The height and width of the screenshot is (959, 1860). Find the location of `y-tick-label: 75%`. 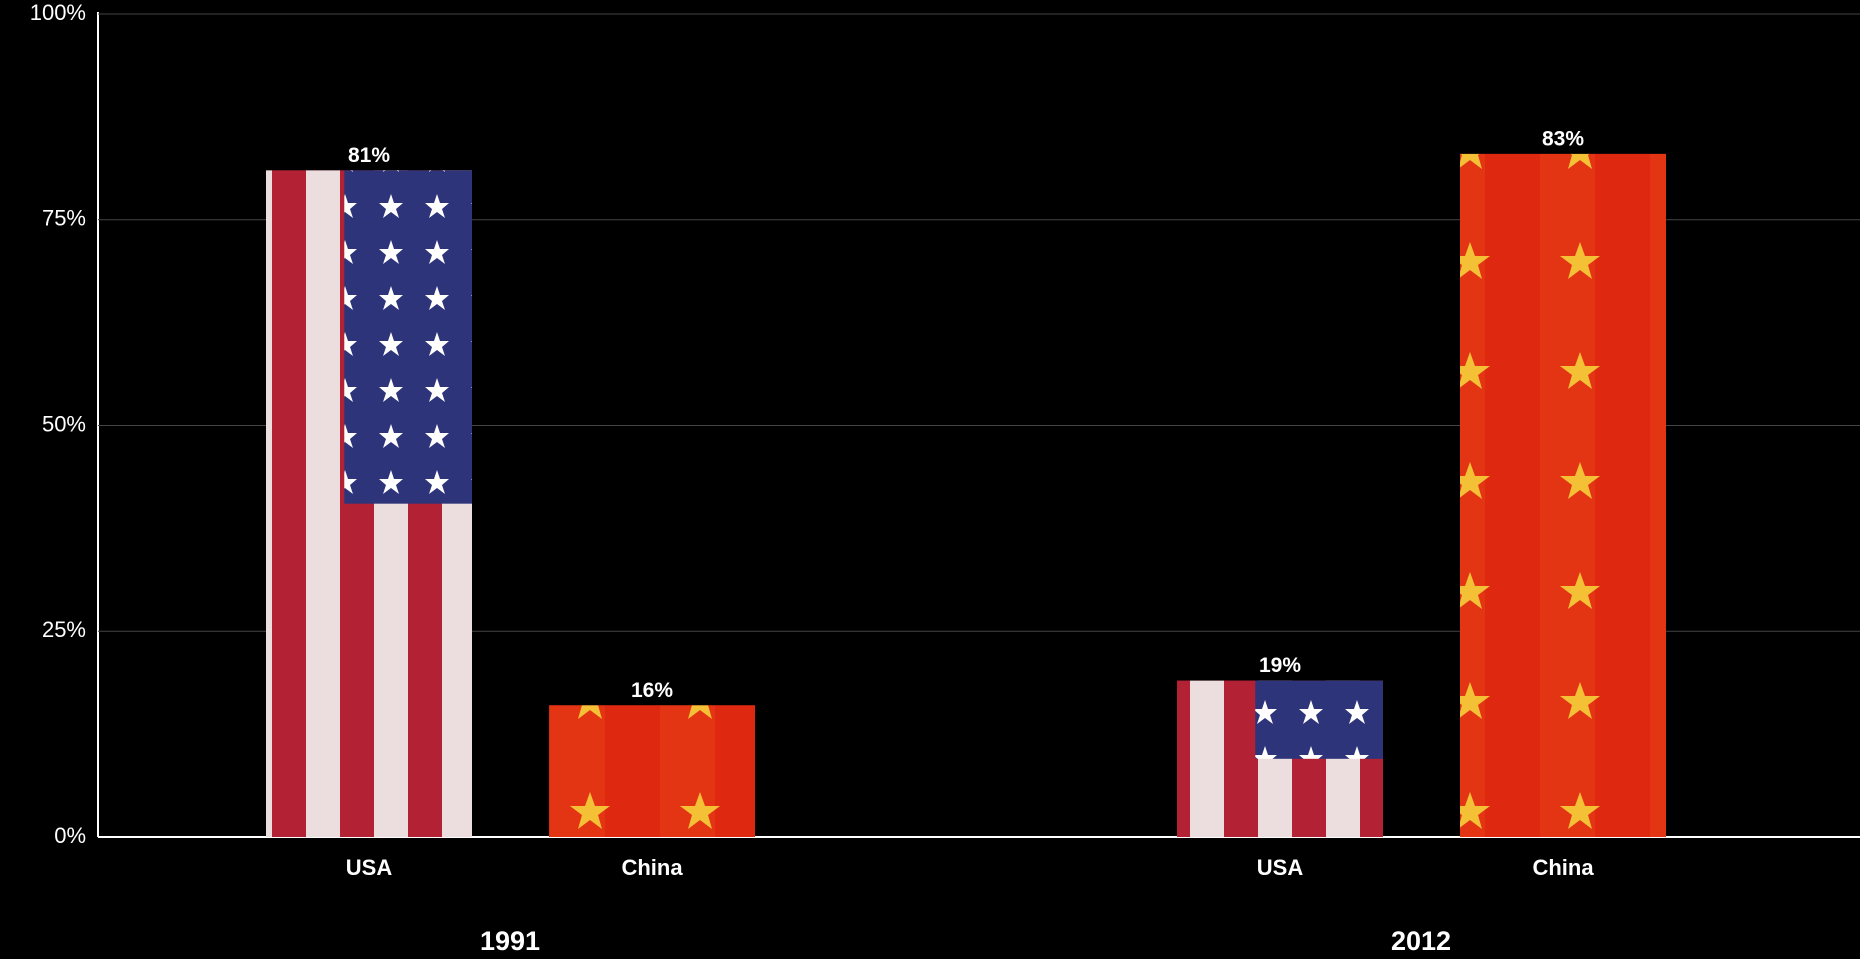

y-tick-label: 75% is located at coordinates (64, 218).